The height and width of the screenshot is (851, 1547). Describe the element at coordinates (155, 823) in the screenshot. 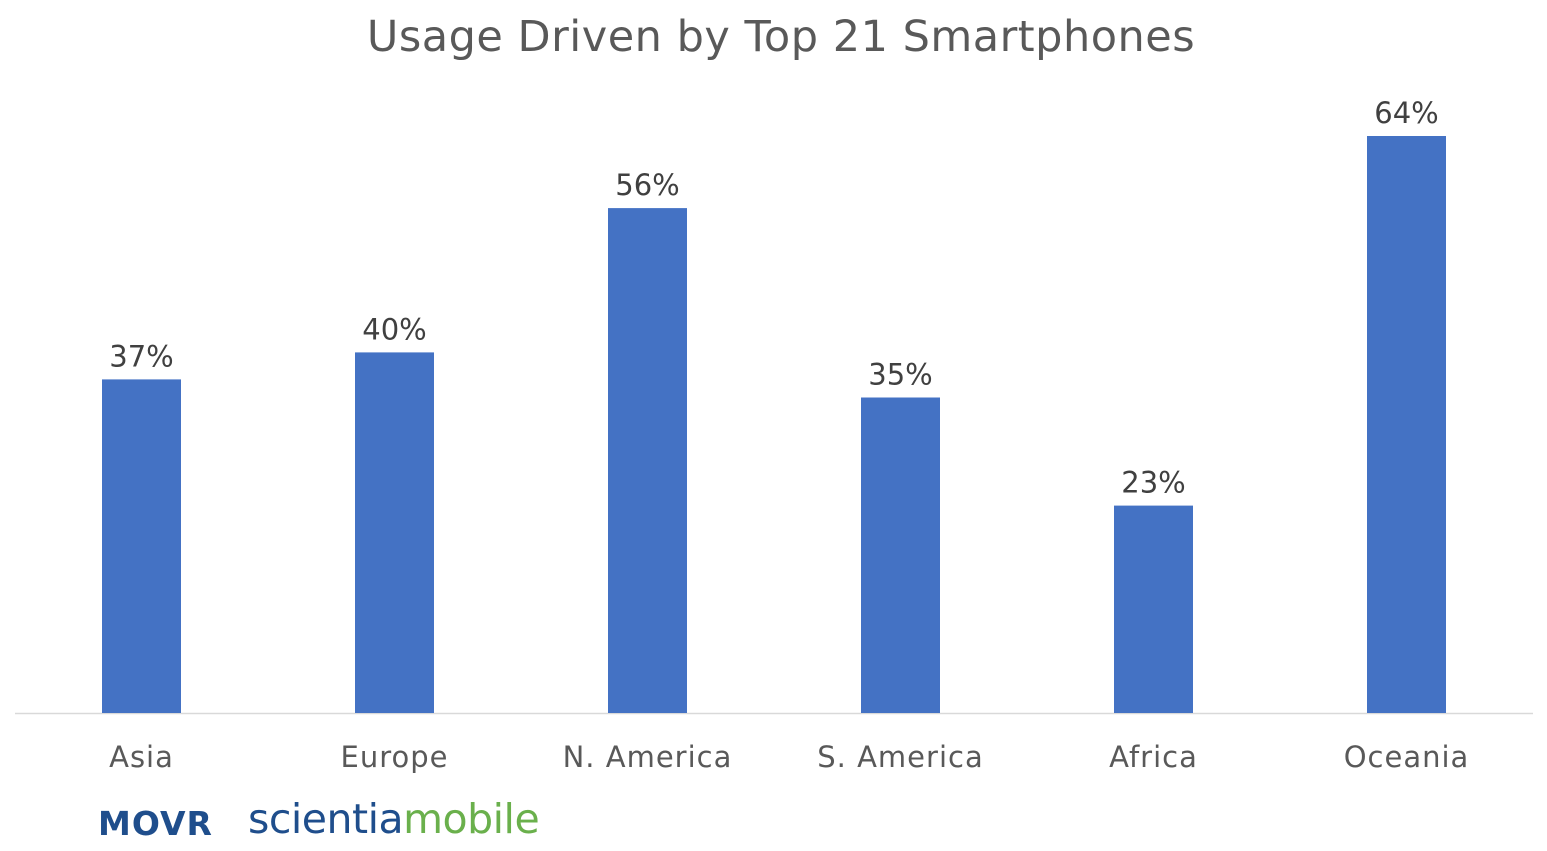

I see `movr-logo: MOVR` at that location.